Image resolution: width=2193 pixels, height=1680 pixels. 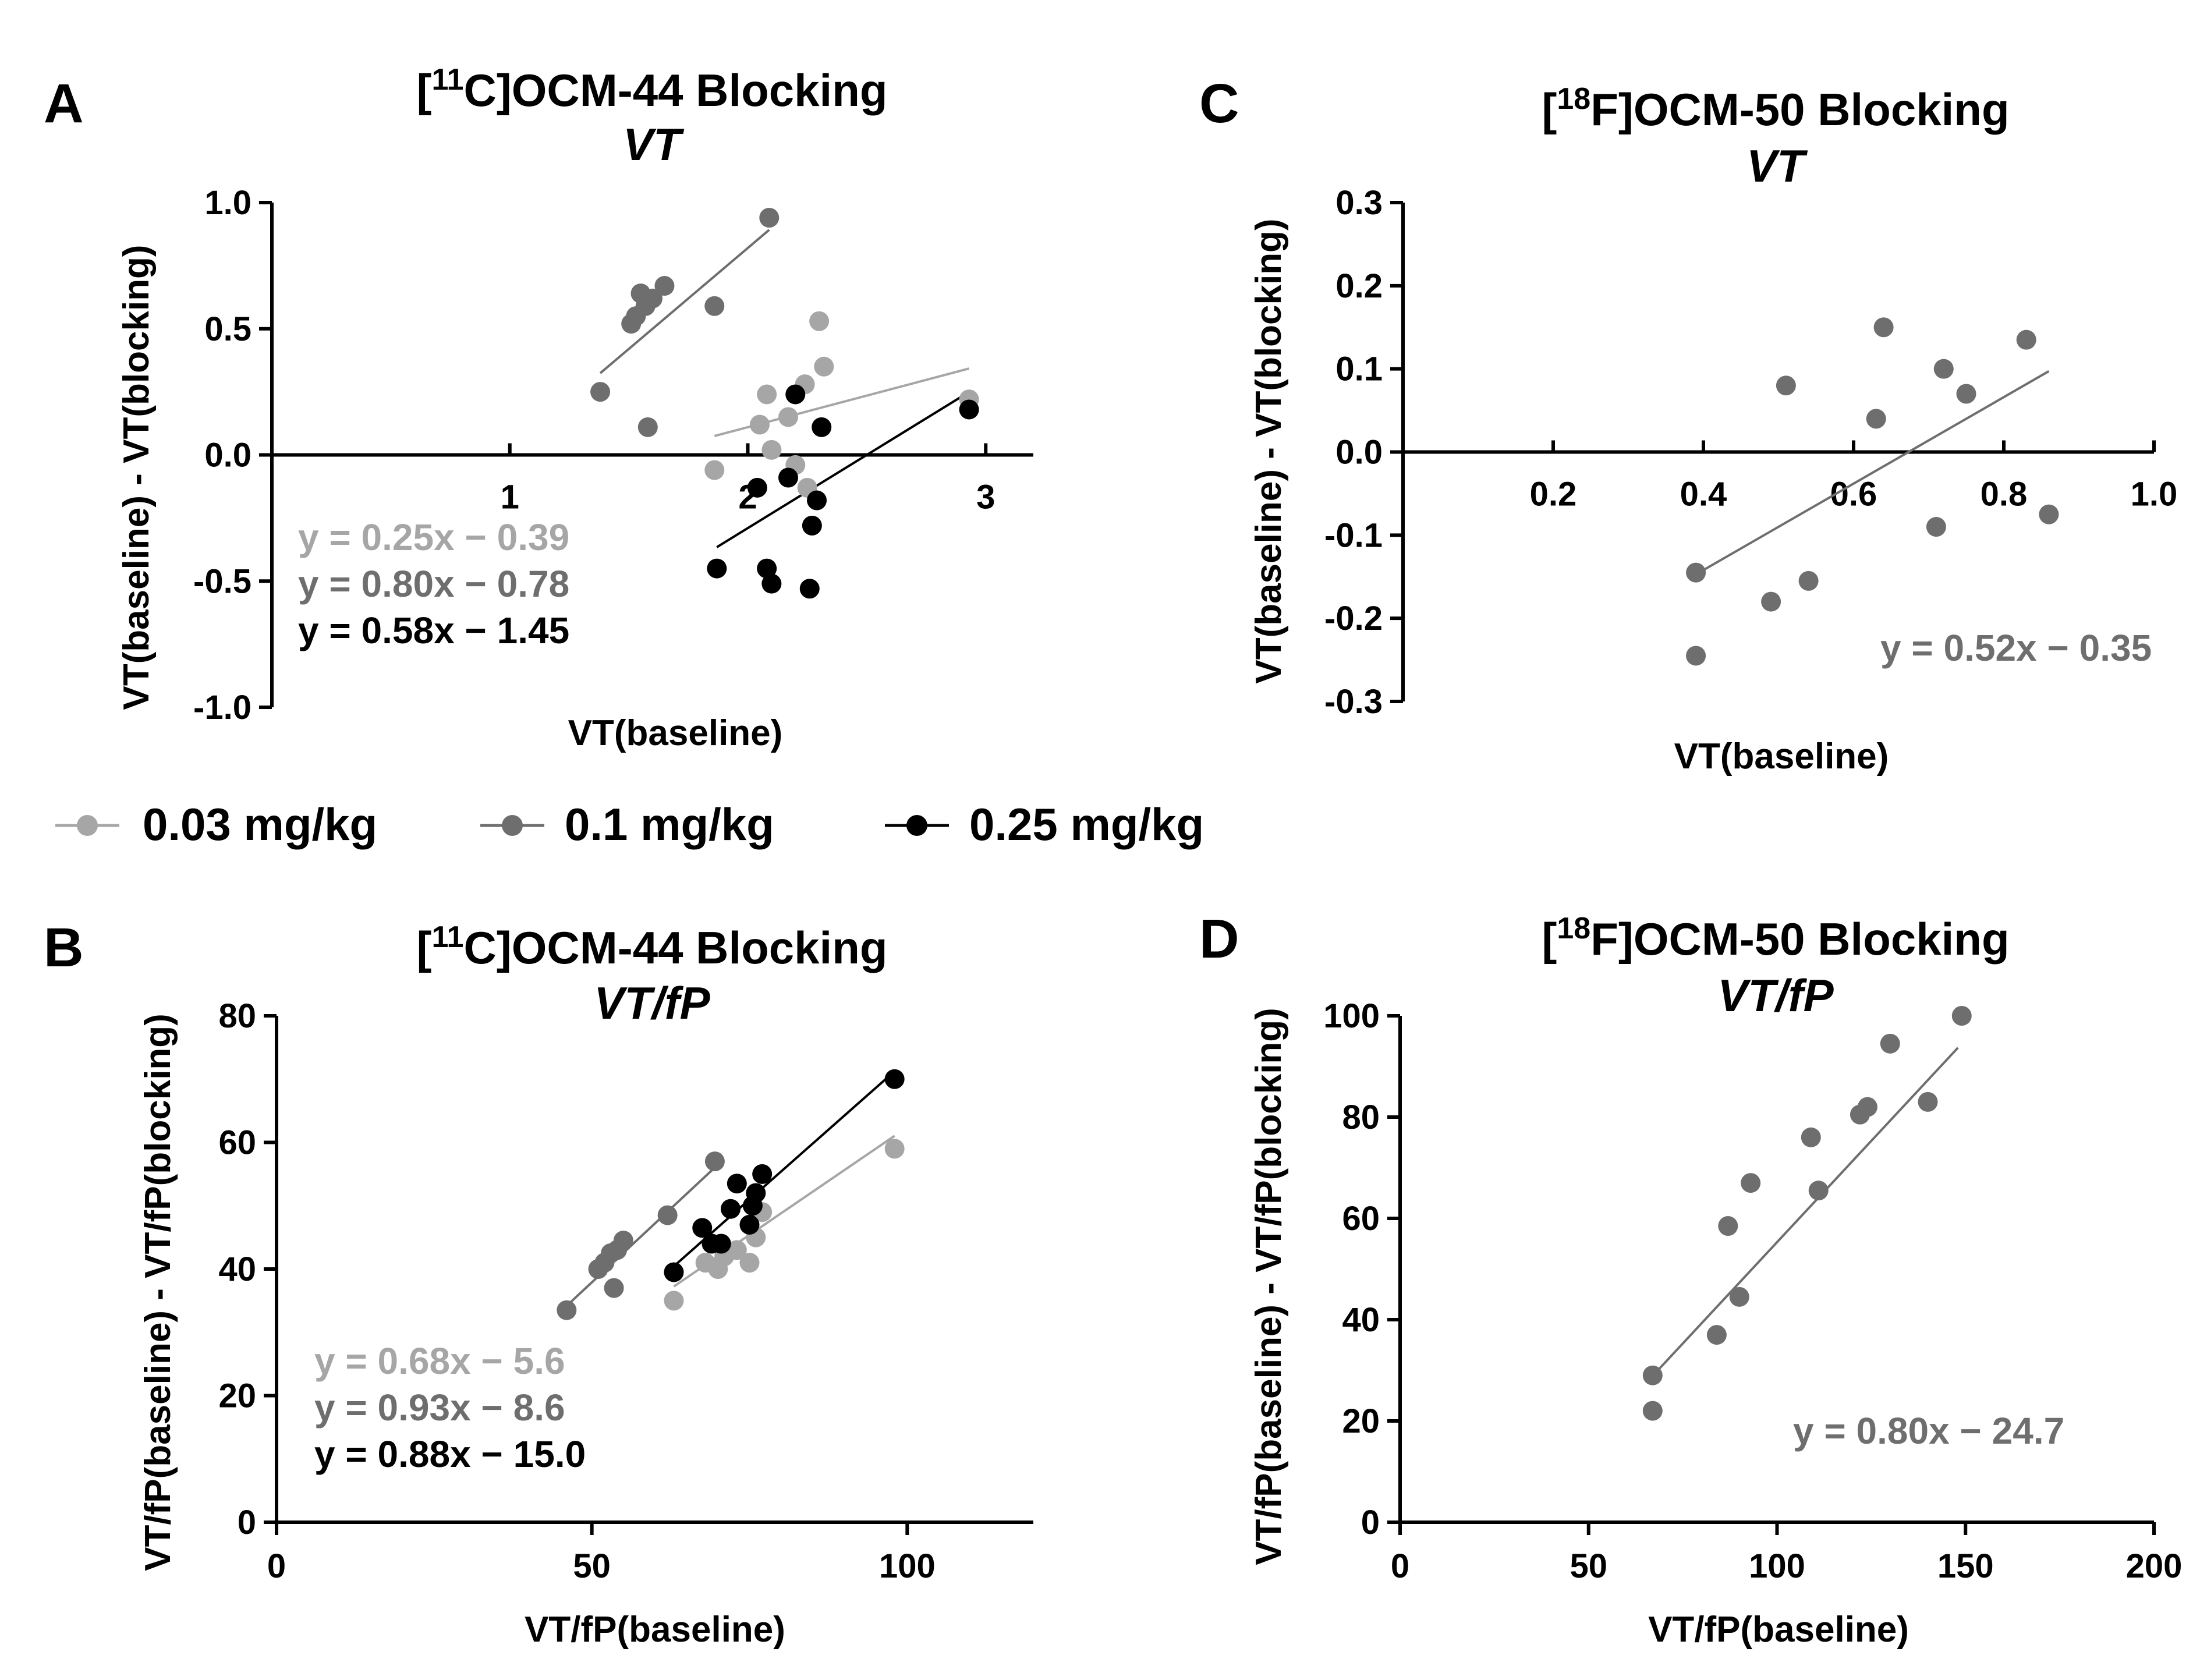 I want to click on y-tick-label: 100, so click(x=1352, y=1016).